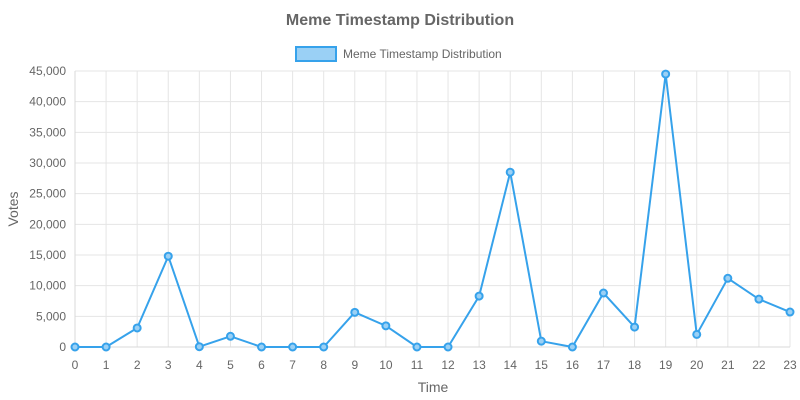  Describe the element at coordinates (386, 365) in the screenshot. I see `x-tick-label: 10` at that location.